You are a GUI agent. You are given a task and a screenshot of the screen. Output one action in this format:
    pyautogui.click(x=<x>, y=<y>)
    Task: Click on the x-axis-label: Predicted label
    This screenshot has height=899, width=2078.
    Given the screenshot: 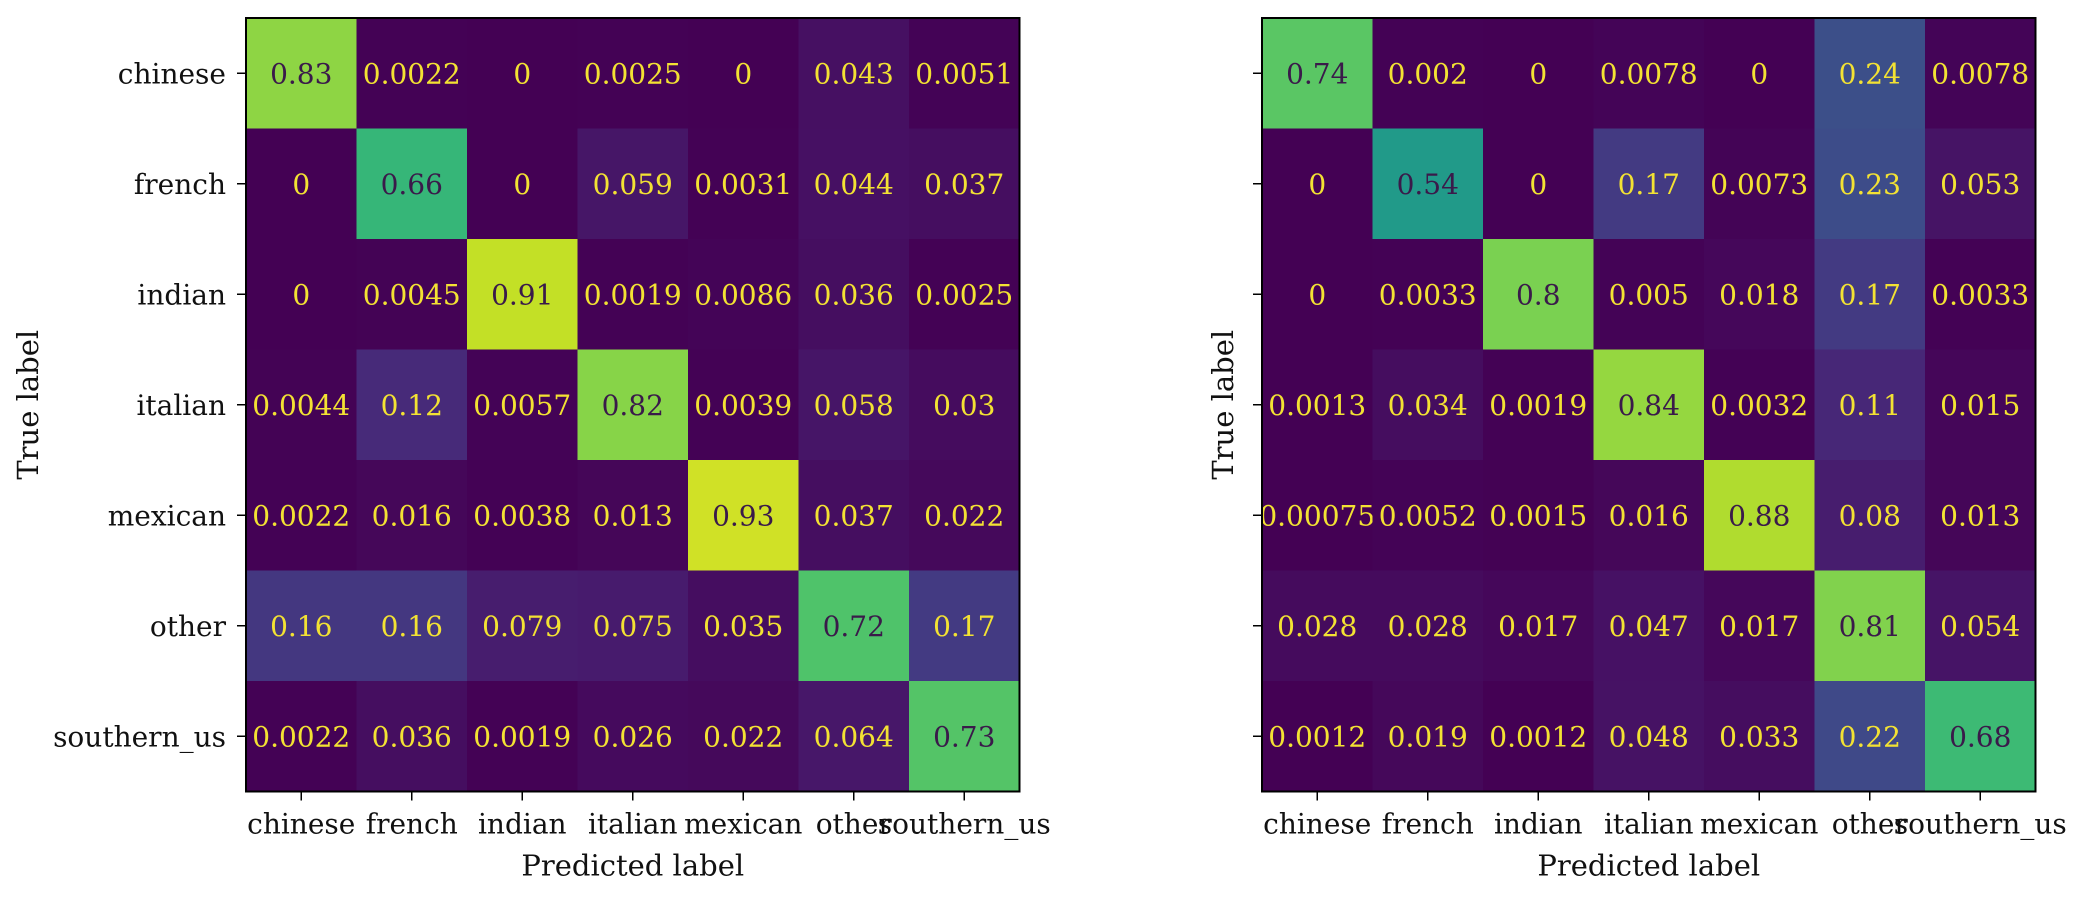 What is the action you would take?
    pyautogui.click(x=632, y=866)
    